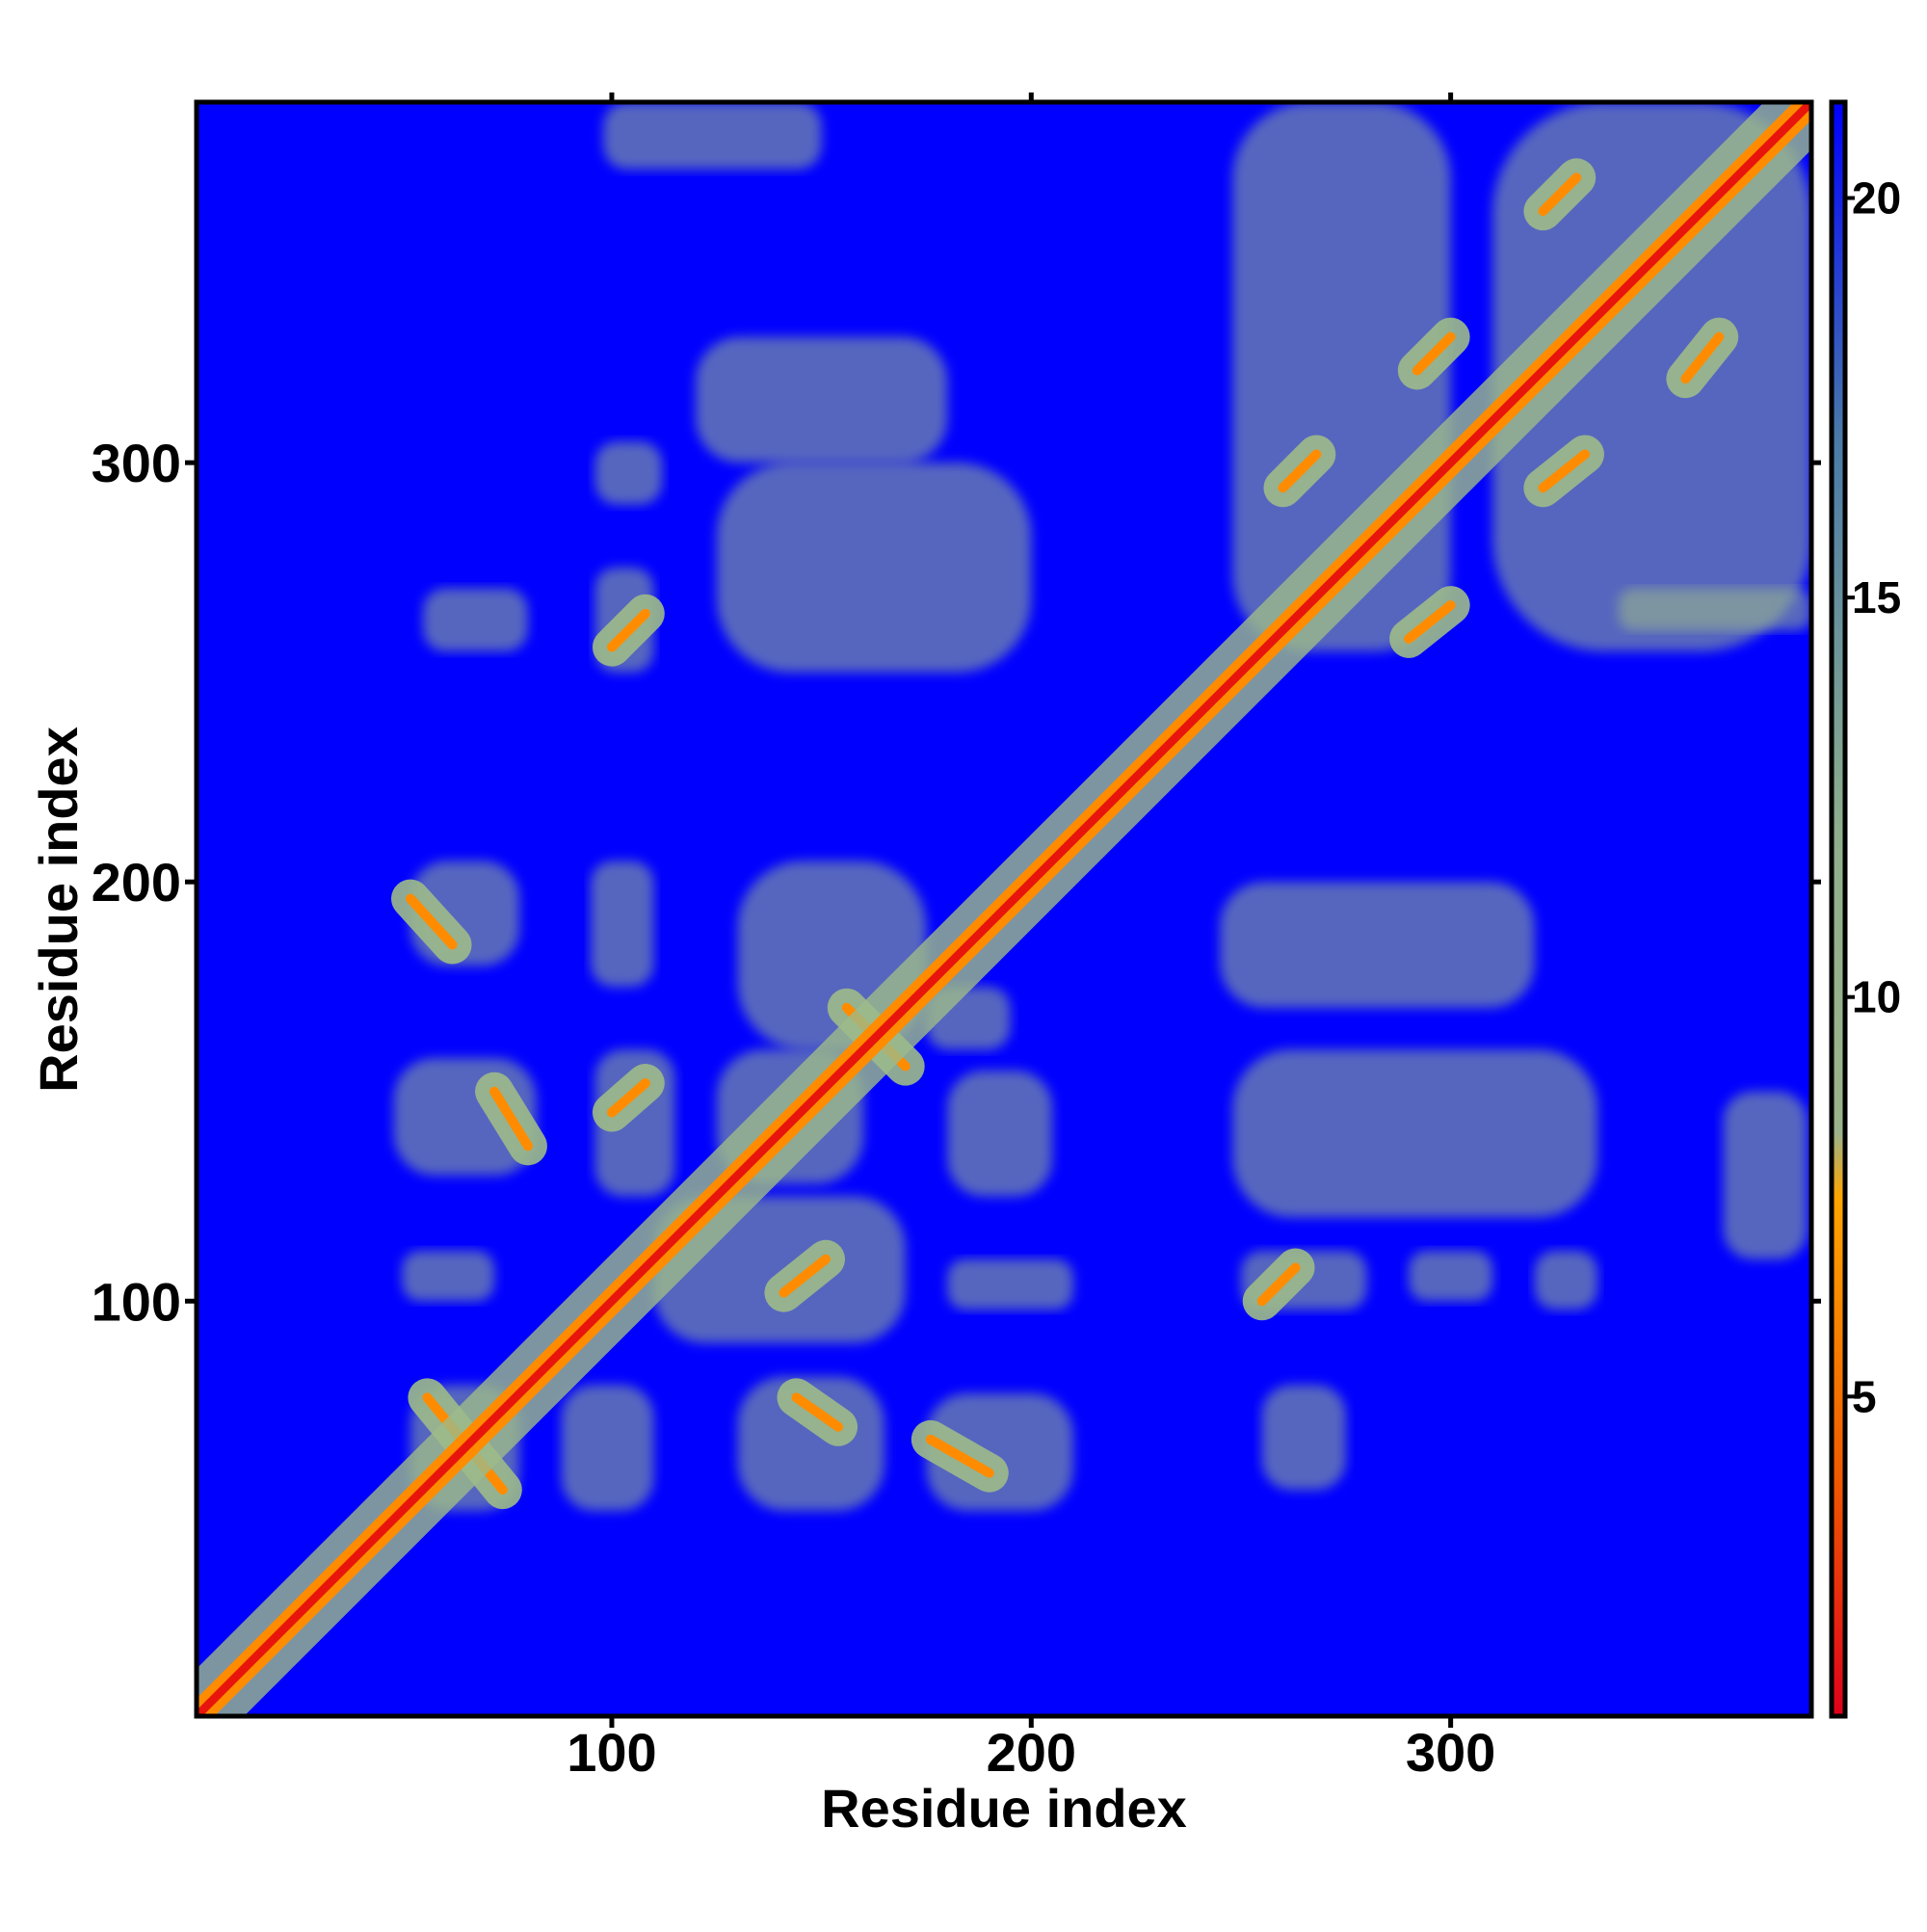 Image resolution: width=1927 pixels, height=1932 pixels. I want to click on colorbar-gradient, so click(1838, 909).